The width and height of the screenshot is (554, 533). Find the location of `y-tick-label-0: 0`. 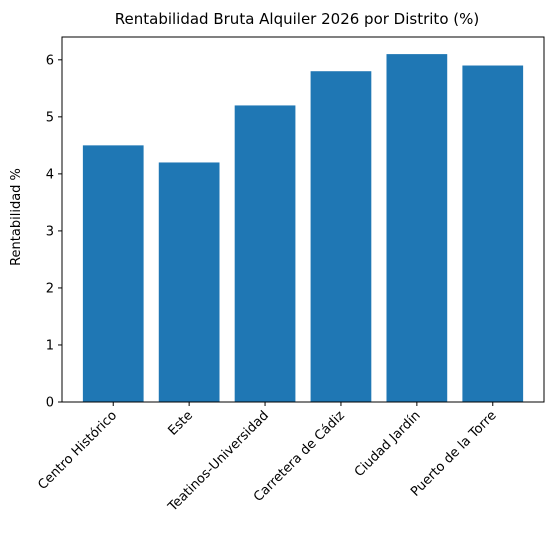

y-tick-label-0: 0 is located at coordinates (50, 403).